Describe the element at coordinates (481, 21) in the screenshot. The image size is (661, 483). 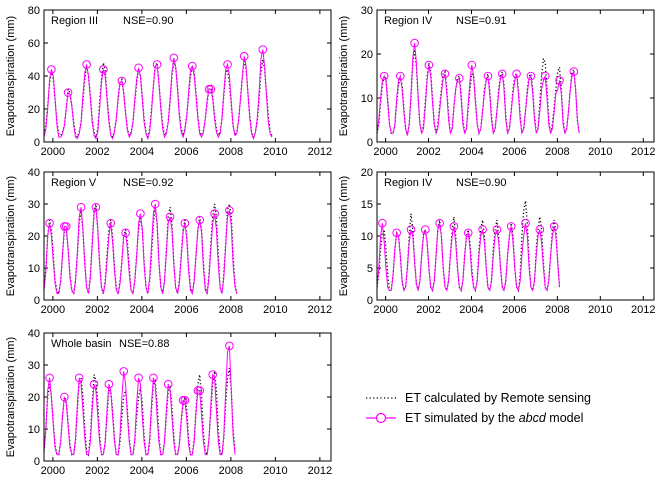
I see `nse-label: NSE=0.91` at that location.